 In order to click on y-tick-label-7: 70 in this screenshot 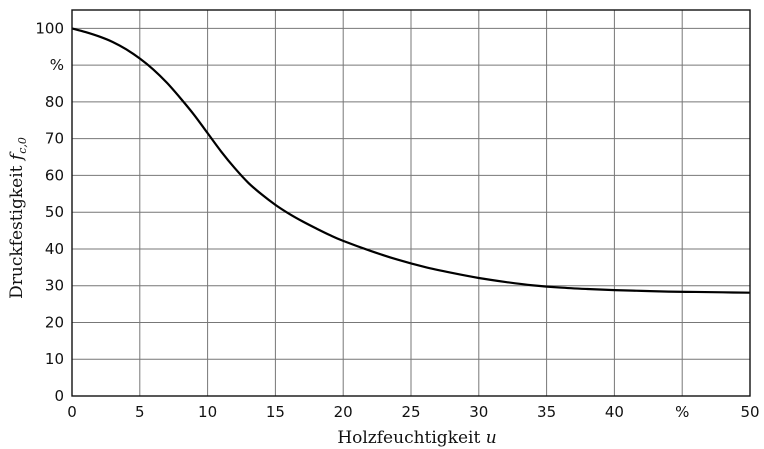, I will do `click(54, 139)`.